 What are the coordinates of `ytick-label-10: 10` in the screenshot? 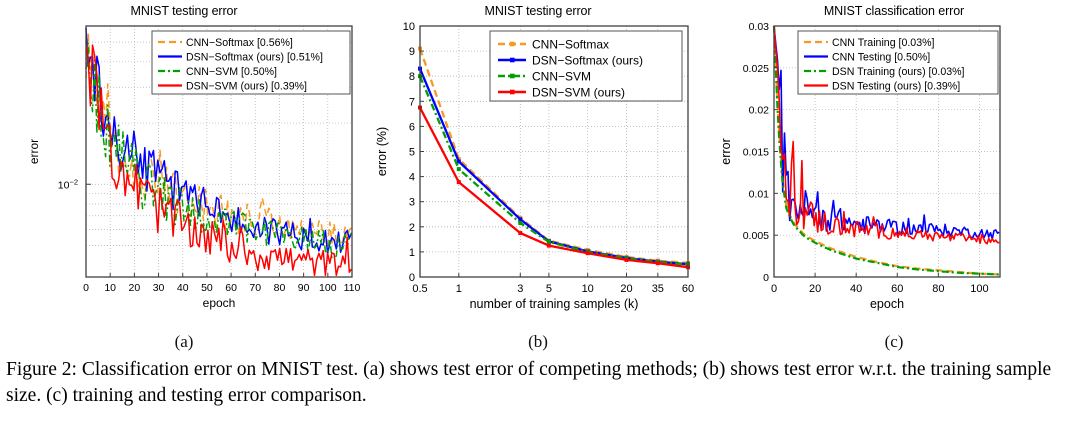 It's located at (409, 27).